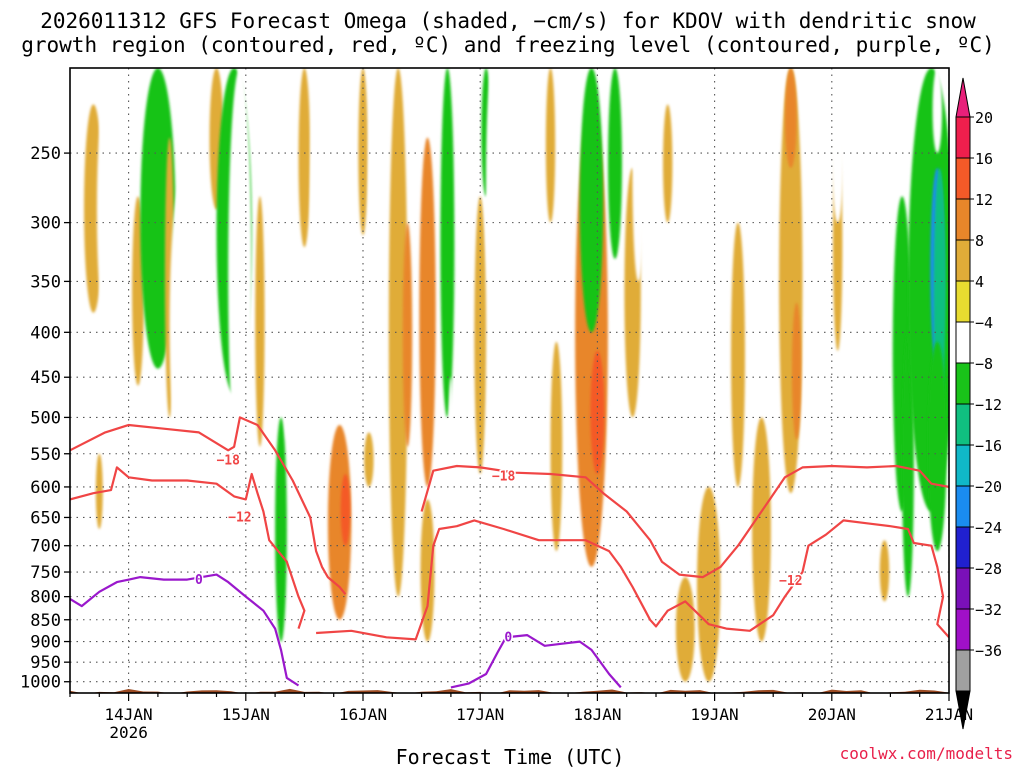 Image resolution: width=1024 pixels, height=768 pixels. I want to click on terrain-ground, so click(509, 690).